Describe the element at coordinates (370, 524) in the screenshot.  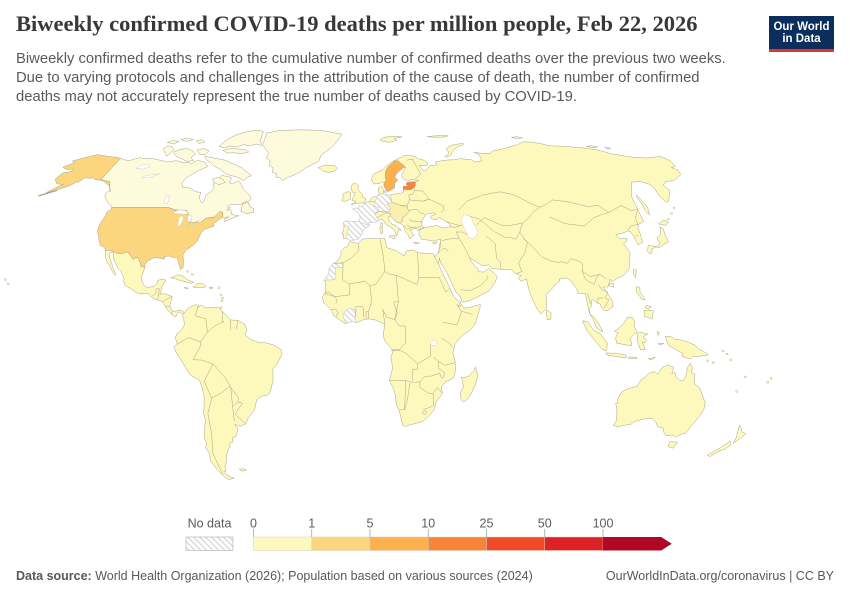
I see `svg-text: 5` at that location.